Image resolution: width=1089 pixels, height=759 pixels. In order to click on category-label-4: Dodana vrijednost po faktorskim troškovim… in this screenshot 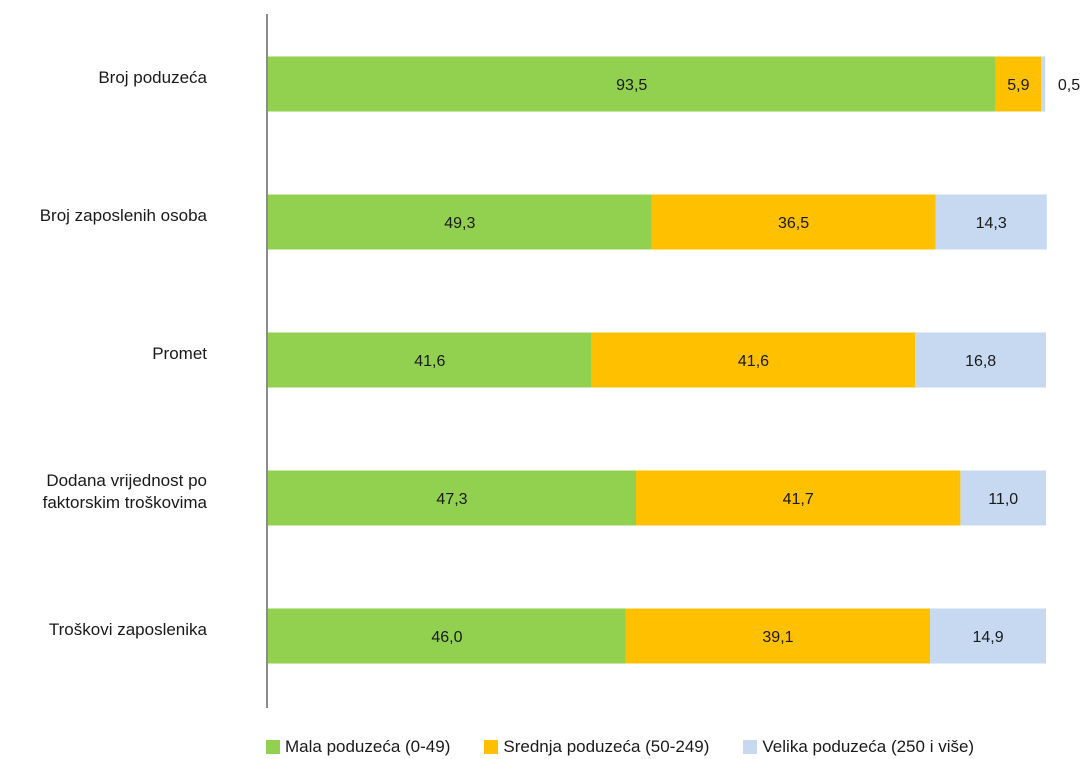, I will do `click(125, 492)`.